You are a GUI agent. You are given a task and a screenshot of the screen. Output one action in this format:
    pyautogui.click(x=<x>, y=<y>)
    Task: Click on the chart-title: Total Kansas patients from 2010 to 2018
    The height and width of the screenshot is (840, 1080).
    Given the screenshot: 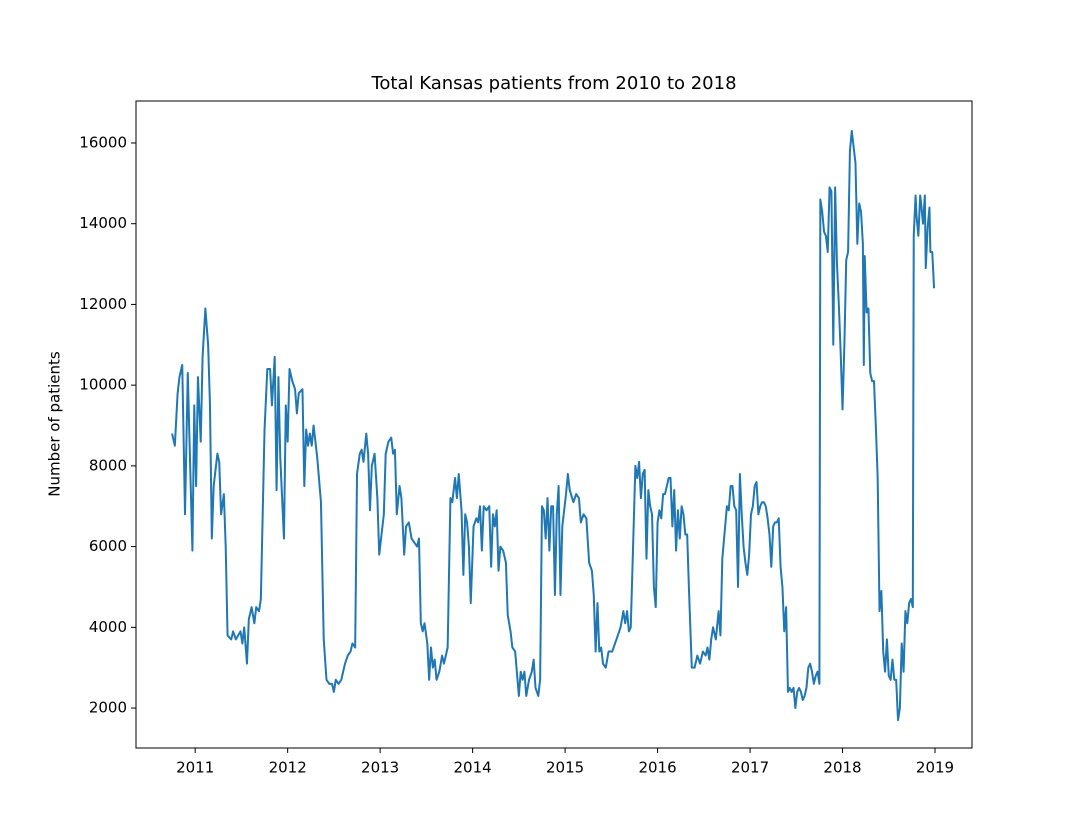 What is the action you would take?
    pyautogui.click(x=553, y=83)
    